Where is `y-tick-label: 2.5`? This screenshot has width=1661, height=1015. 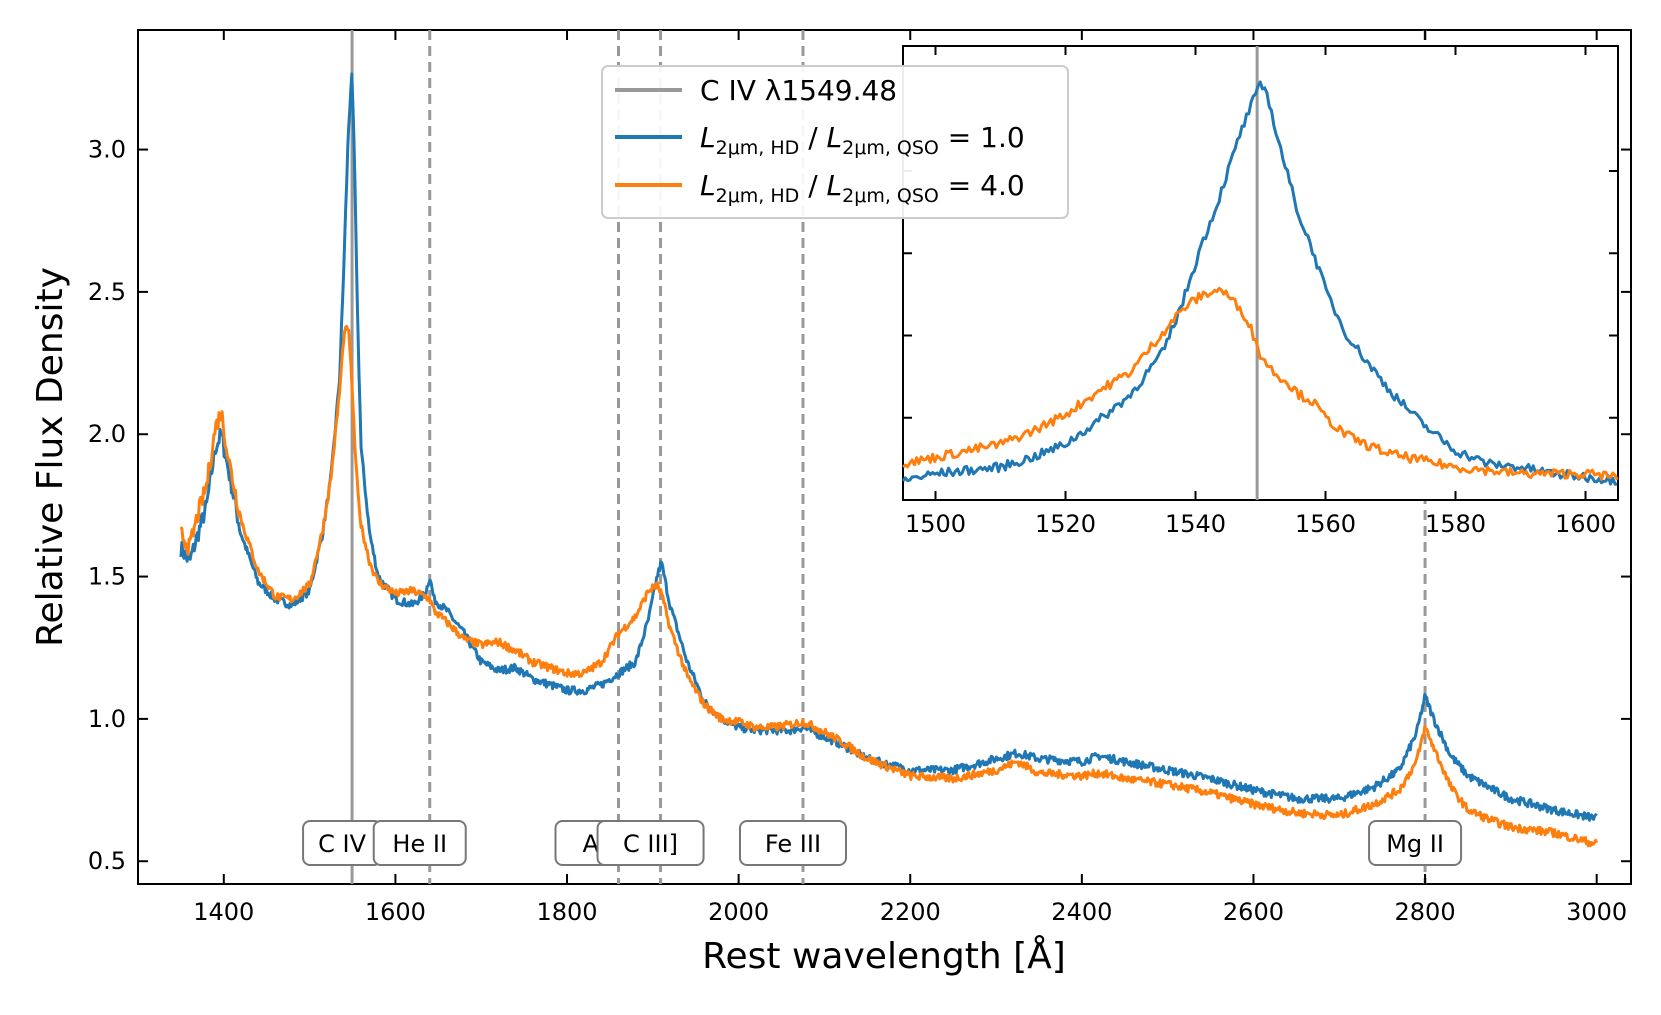 y-tick-label: 2.5 is located at coordinates (107, 292).